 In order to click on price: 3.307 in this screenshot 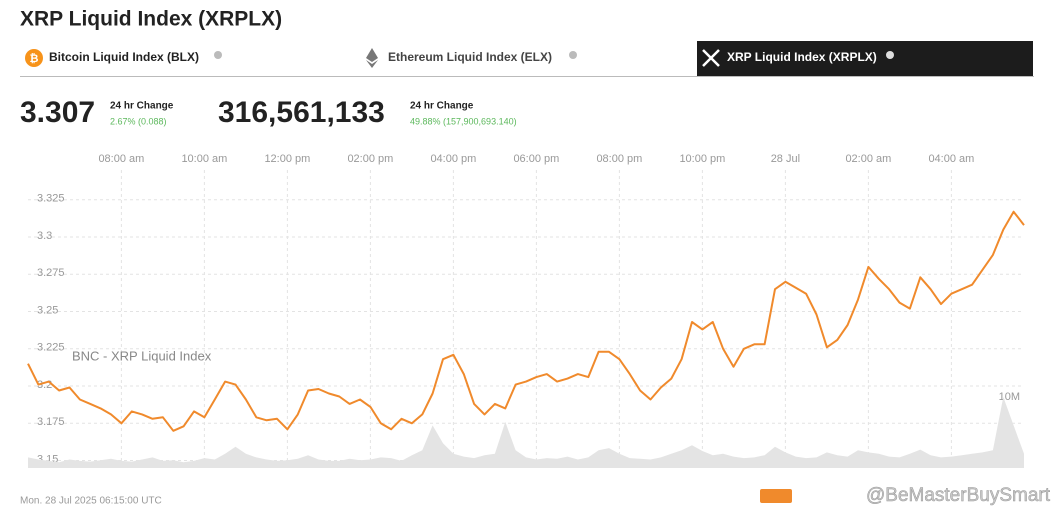, I will do `click(57, 112)`.